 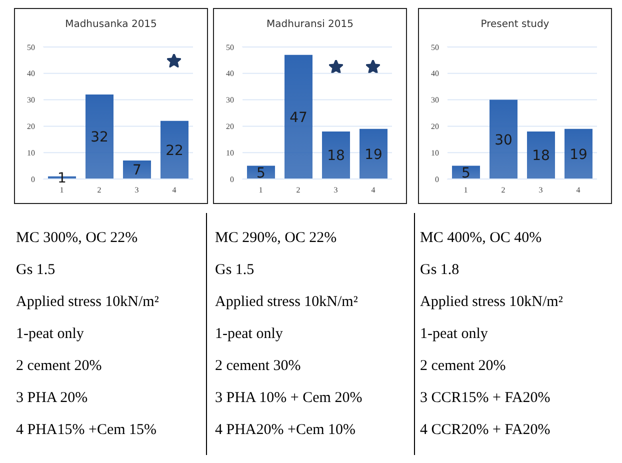 I want to click on text: MC 290%, OC 22%, so click(x=276, y=238).